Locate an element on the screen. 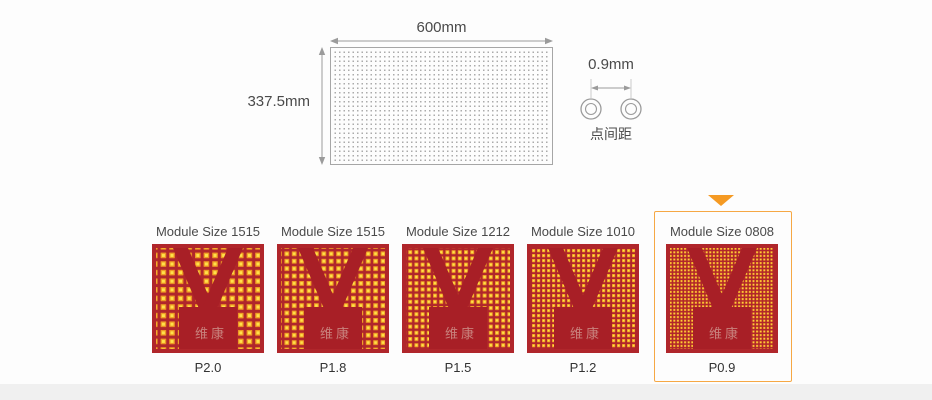 This screenshot has height=400, width=932. module-title: Module Size 0808 is located at coordinates (722, 231).